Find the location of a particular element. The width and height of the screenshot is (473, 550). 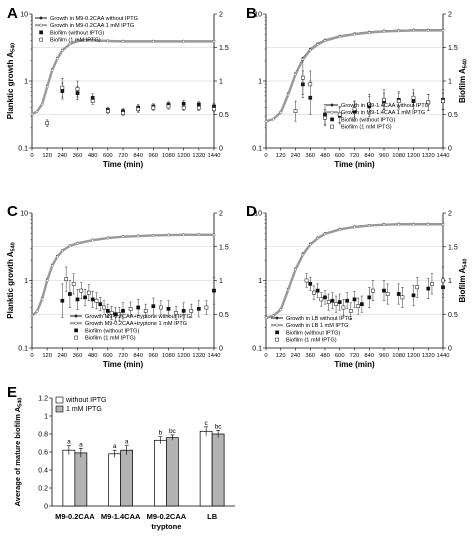

legend-label: 1 mM IPTG is located at coordinates (84, 409).